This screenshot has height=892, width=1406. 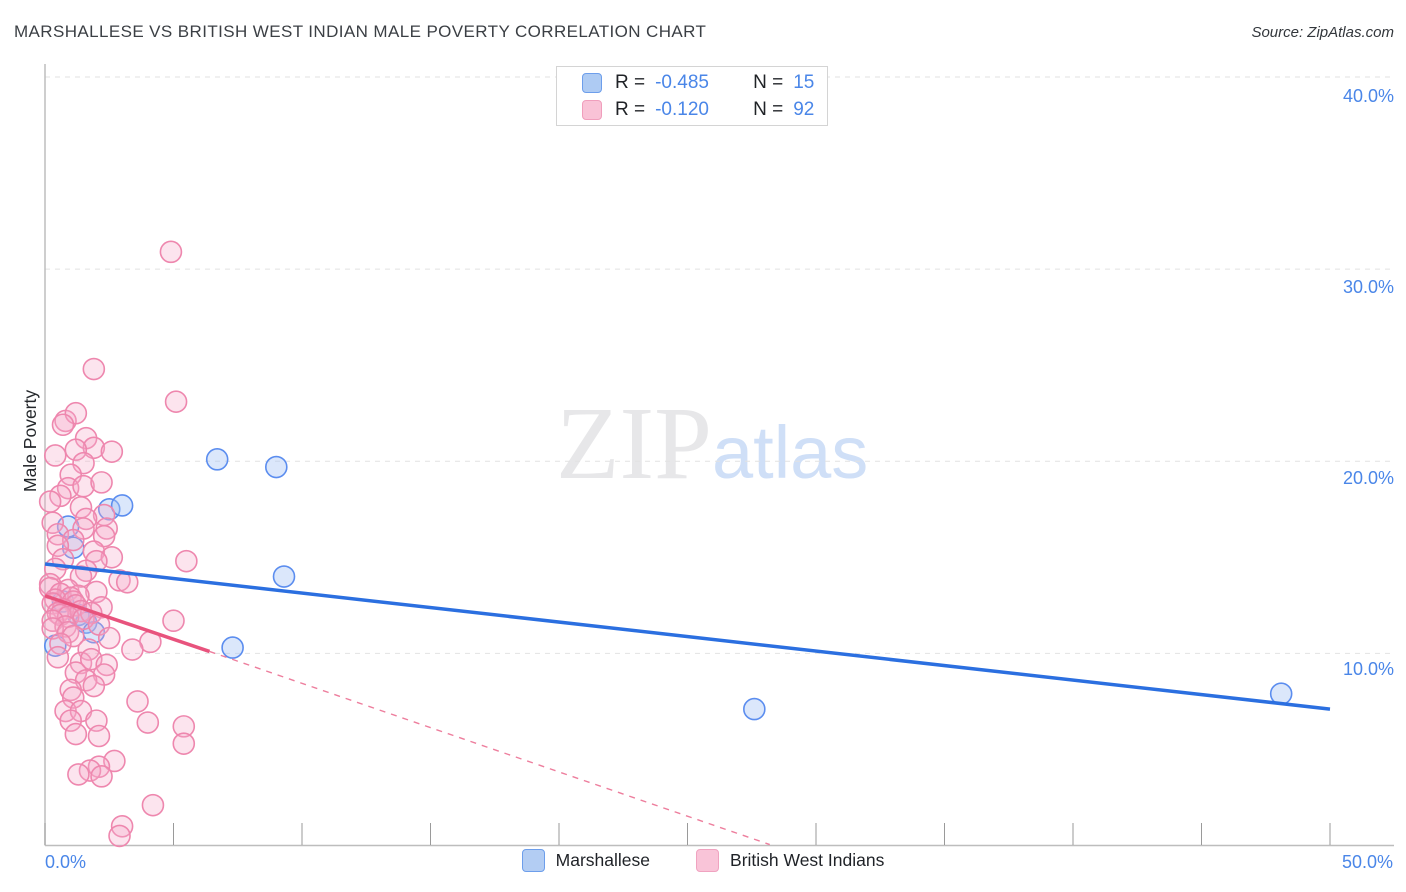 I want to click on marshallese-swatch-icon, so click(x=592, y=82).